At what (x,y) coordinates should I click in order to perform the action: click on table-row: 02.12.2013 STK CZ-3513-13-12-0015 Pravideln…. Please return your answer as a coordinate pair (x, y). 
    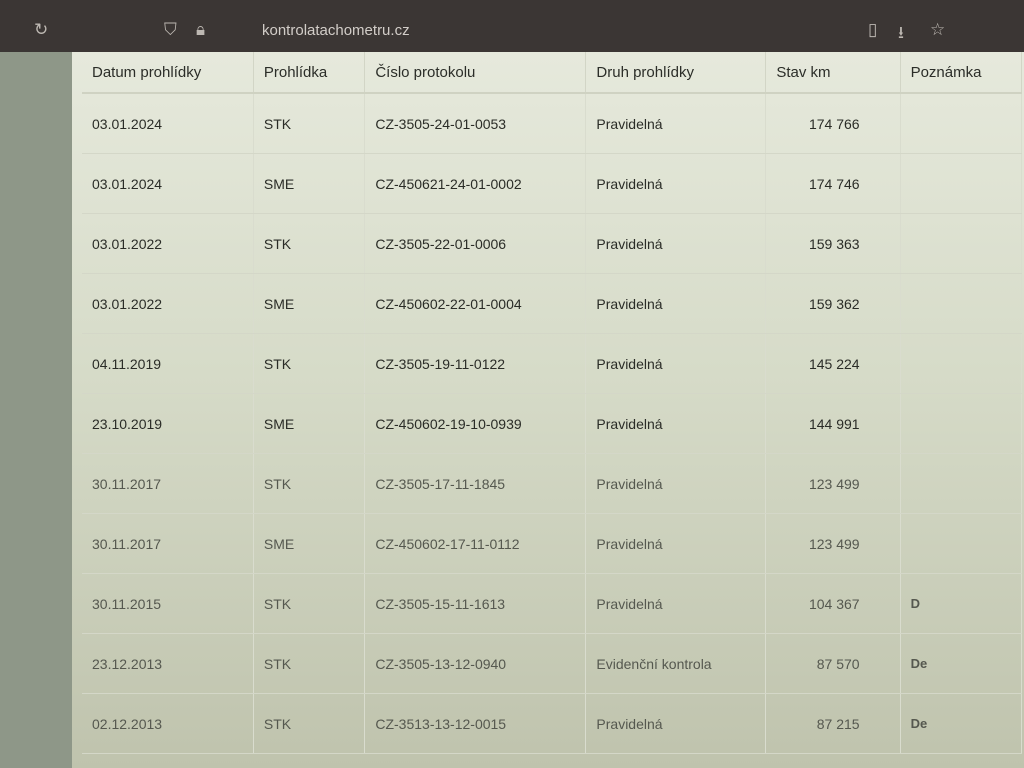
    Looking at the image, I should click on (552, 723).